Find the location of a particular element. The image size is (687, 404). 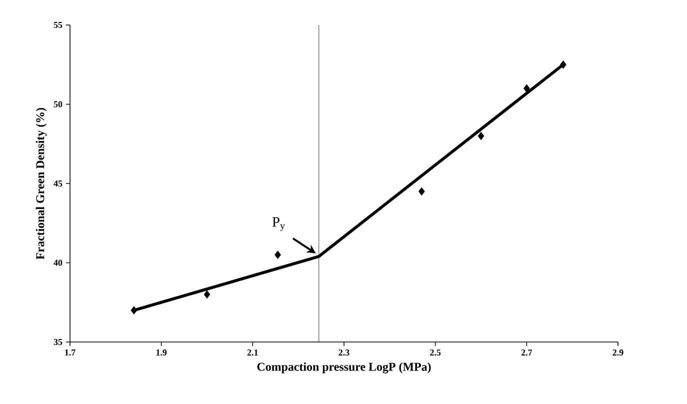

y-tick-label: 55 is located at coordinates (58, 25).